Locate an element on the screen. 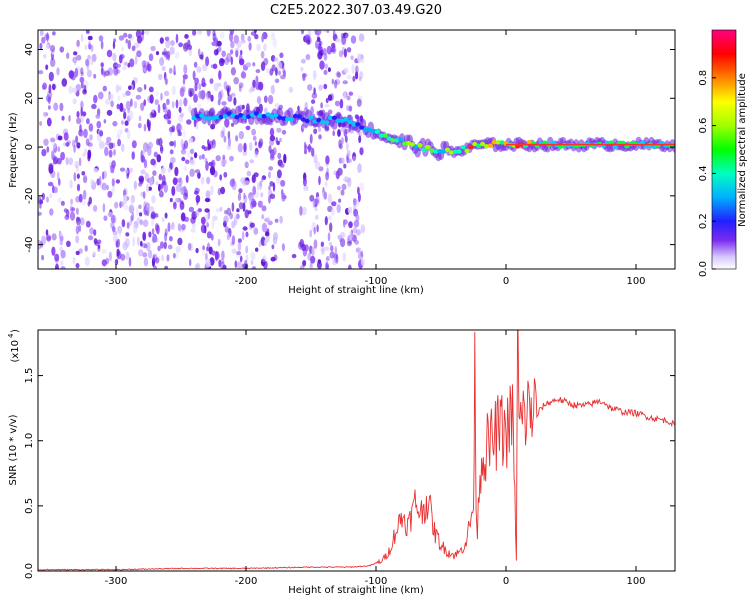 The image size is (750, 600). colorbar-ticks: 0.0 0.2 0.4 0.6 0.8 is located at coordinates (707, 173).